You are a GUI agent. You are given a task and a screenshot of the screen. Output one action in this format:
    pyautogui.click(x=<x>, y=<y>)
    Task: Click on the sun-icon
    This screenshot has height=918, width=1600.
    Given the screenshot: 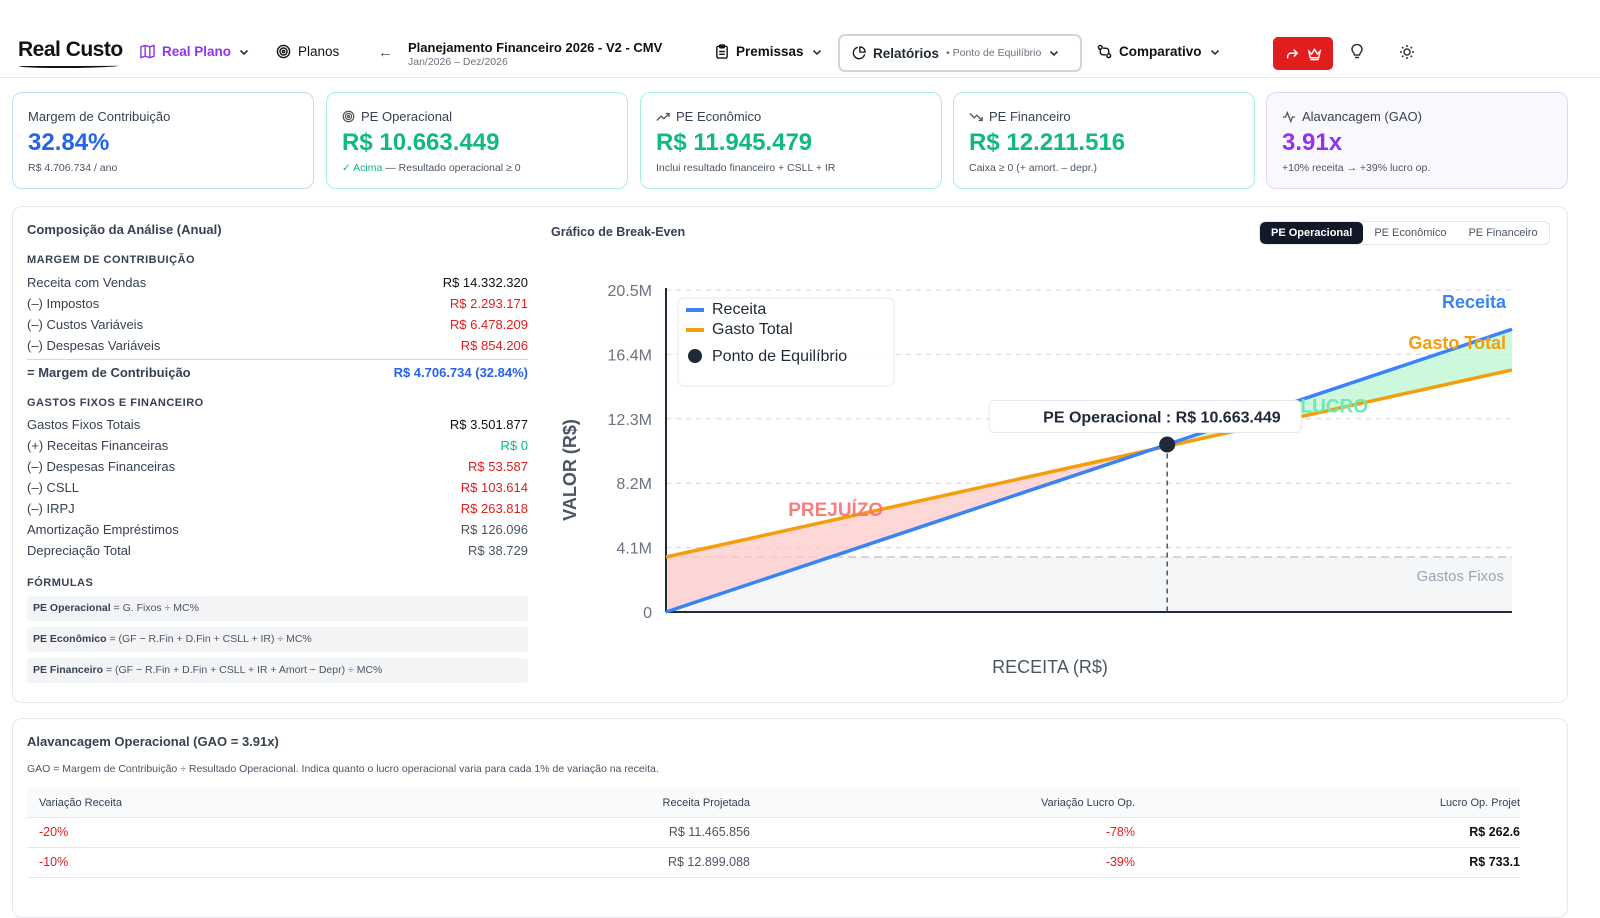 What is the action you would take?
    pyautogui.click(x=1407, y=54)
    